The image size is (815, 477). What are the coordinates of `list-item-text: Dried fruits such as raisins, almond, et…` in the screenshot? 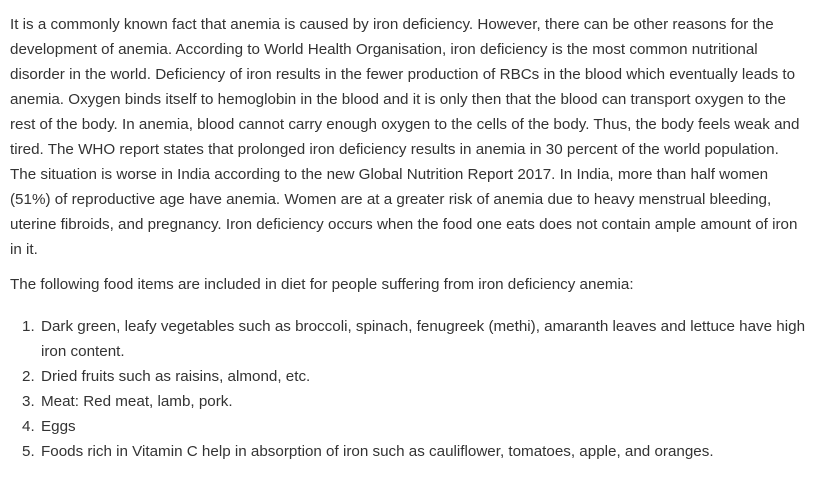 It's located at (176, 376).